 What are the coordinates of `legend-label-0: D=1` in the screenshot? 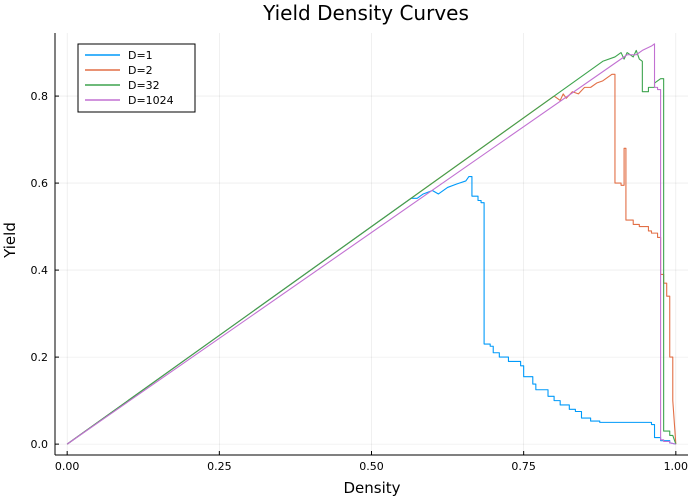 It's located at (140, 55).